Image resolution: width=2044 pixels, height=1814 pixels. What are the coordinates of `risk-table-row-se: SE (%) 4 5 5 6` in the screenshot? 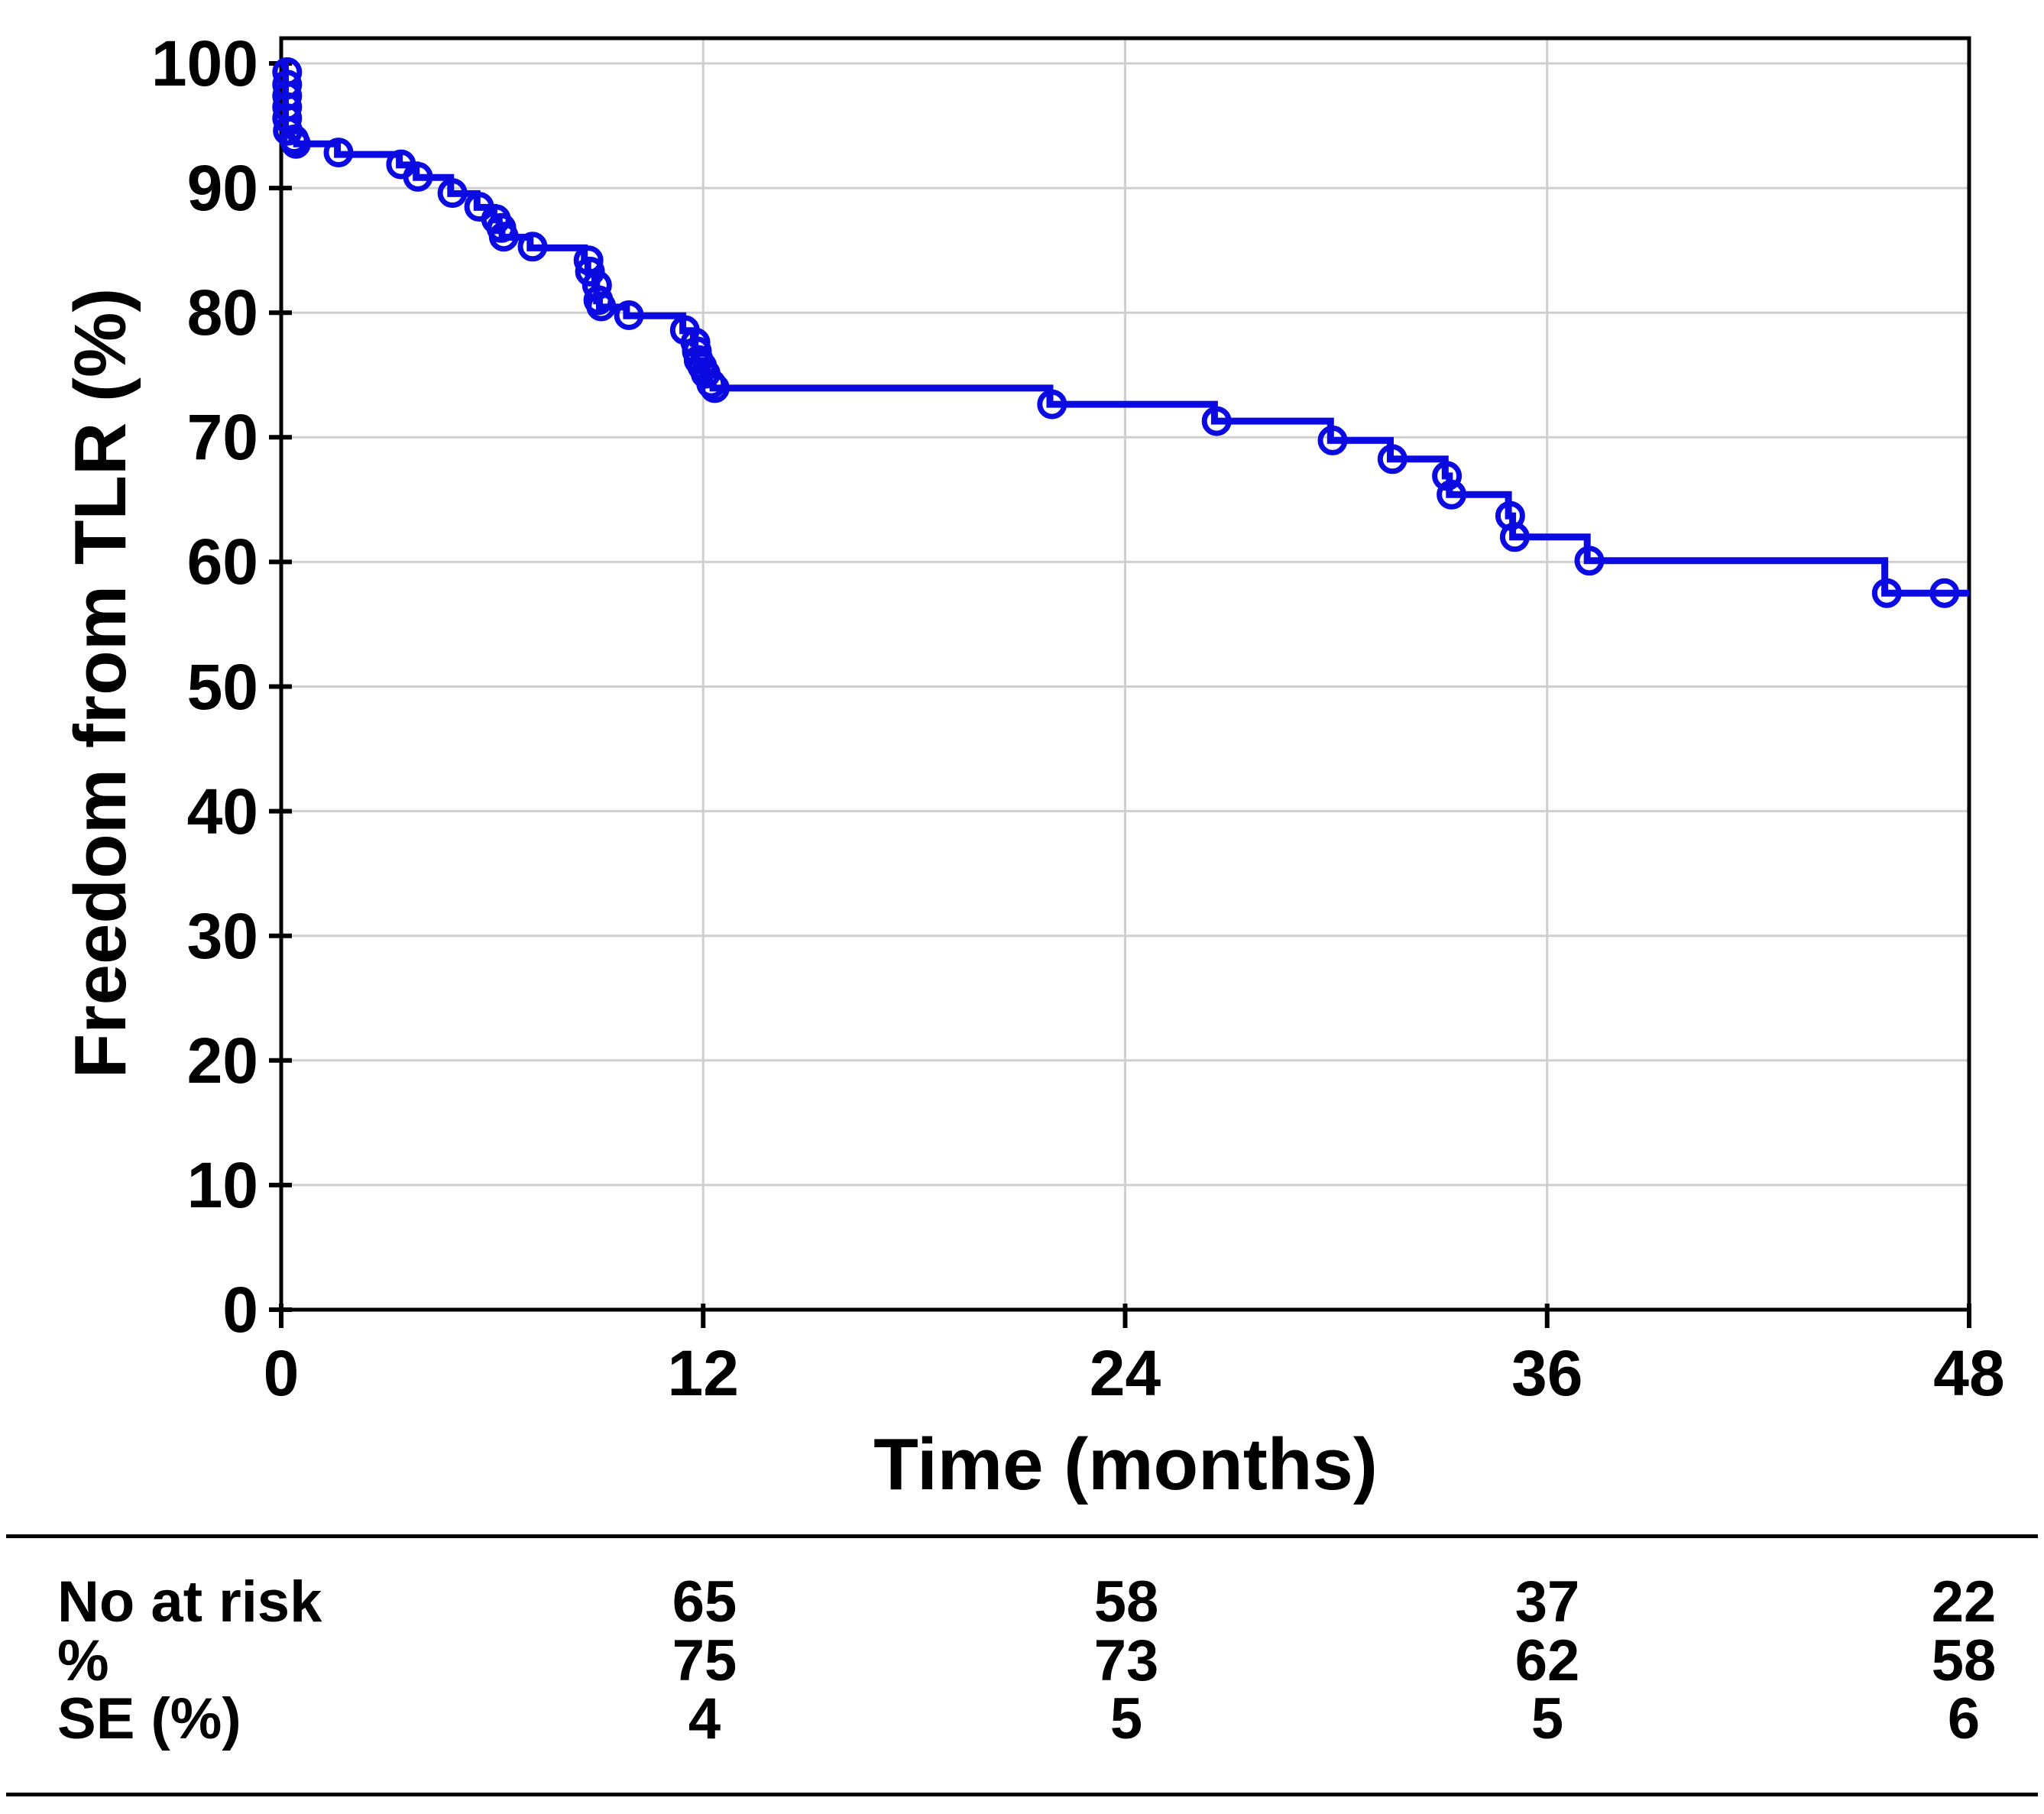 It's located at (1022, 1719).